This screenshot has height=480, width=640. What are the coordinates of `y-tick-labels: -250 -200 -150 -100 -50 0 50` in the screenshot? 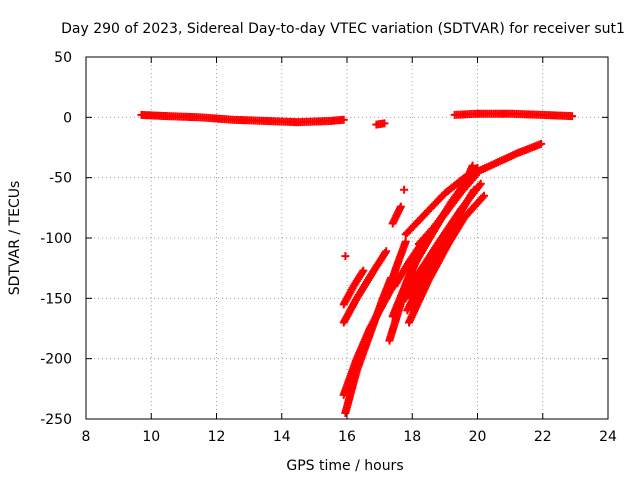 It's located at (56, 239).